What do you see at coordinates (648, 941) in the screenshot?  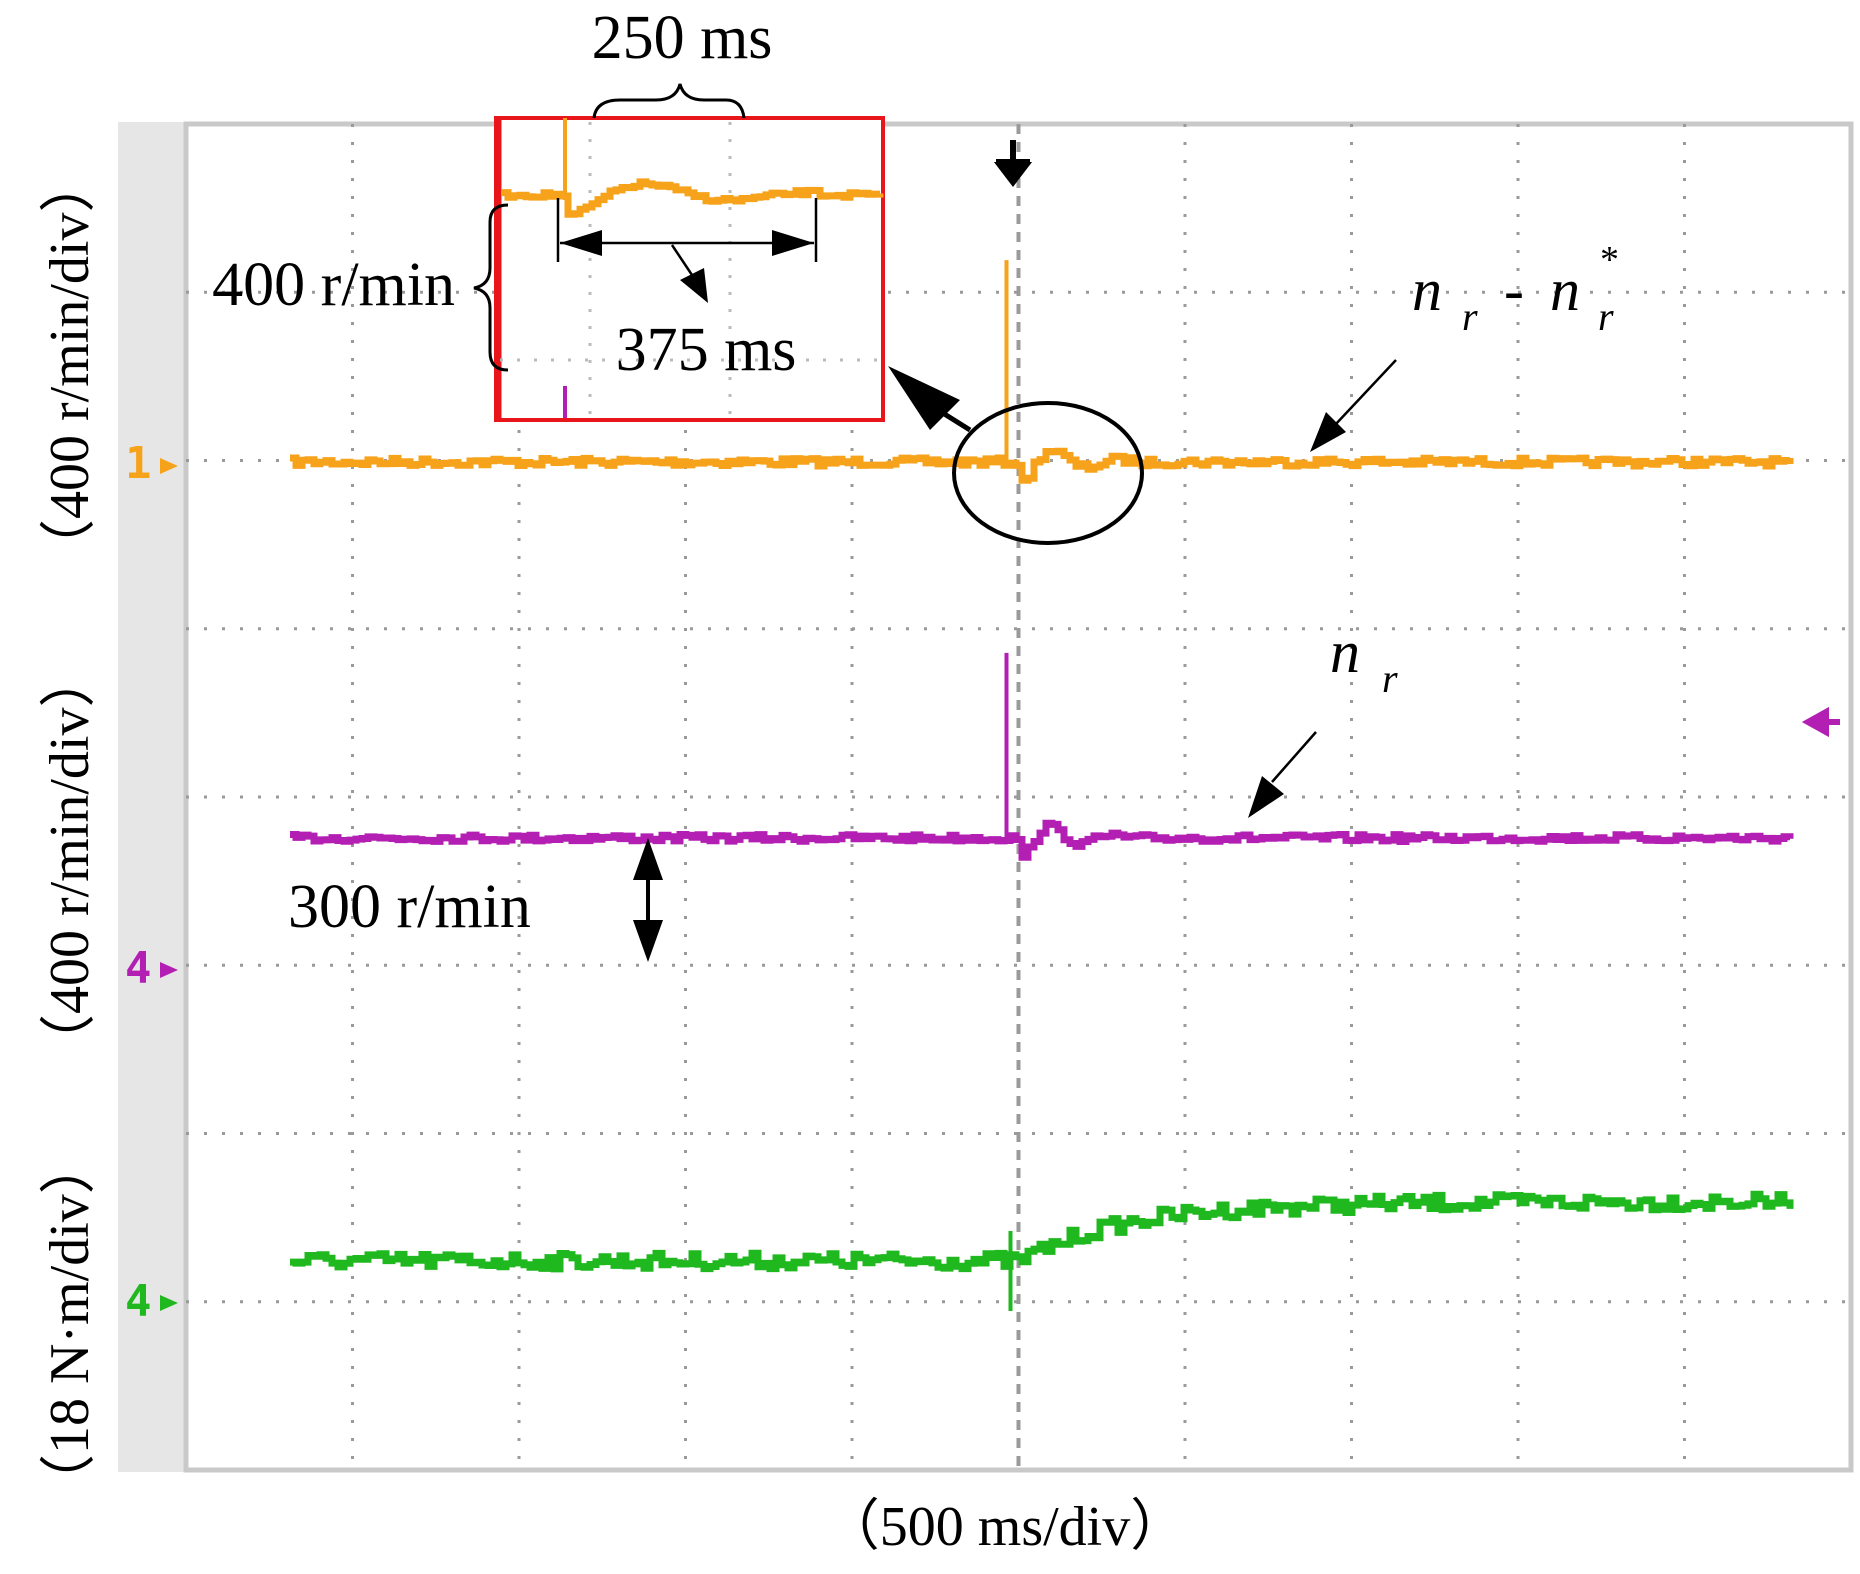 I see `offset-arrow-down` at bounding box center [648, 941].